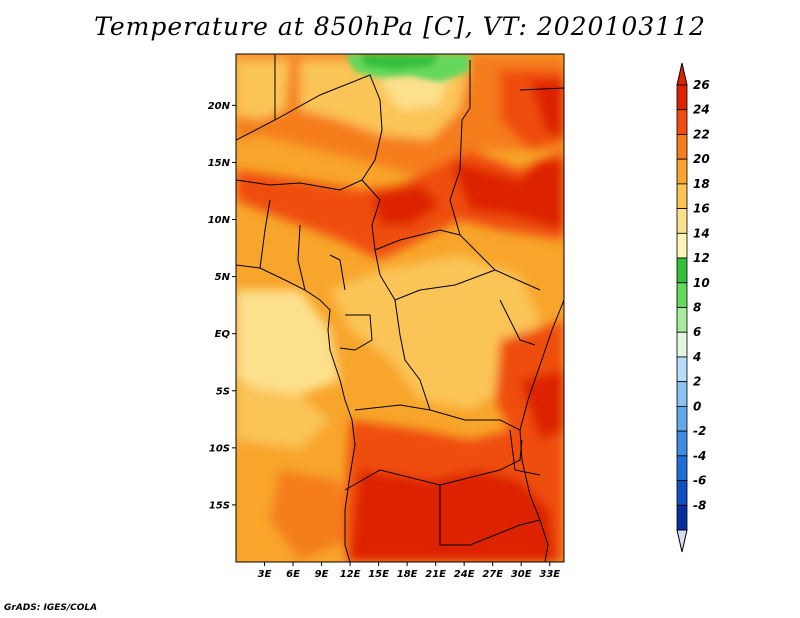  What do you see at coordinates (699, 456) in the screenshot?
I see `colorbar-label: -4` at bounding box center [699, 456].